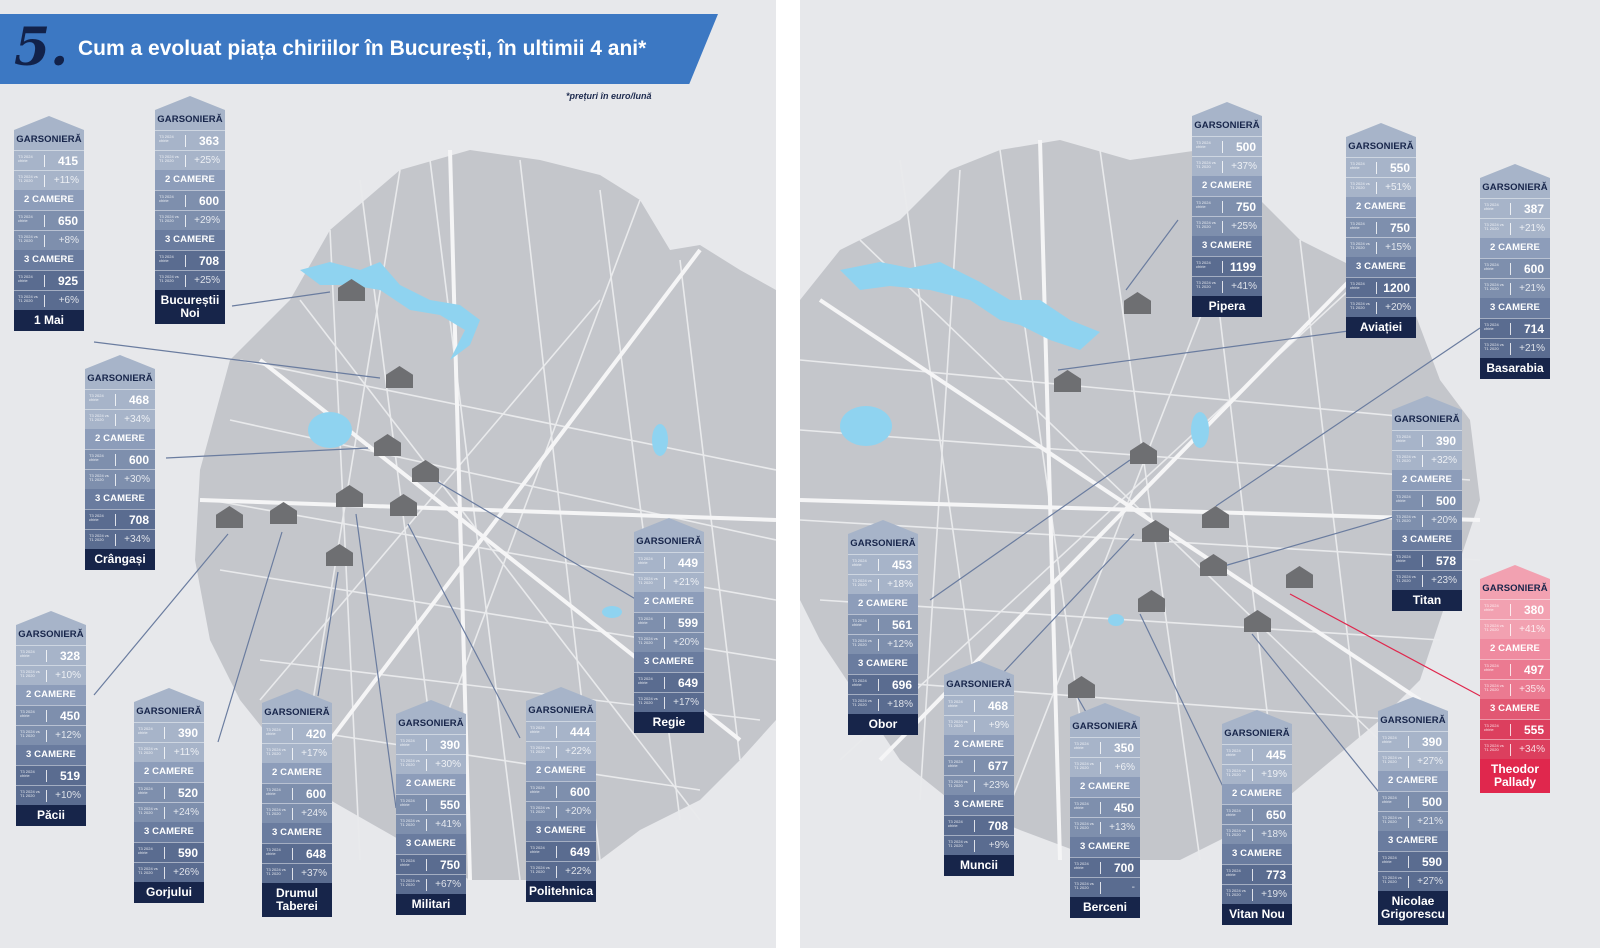 This screenshot has height=948, width=1600. What do you see at coordinates (1257, 894) in the screenshot?
I see `change-row: T3 2024 vs T1 2020 +19%` at bounding box center [1257, 894].